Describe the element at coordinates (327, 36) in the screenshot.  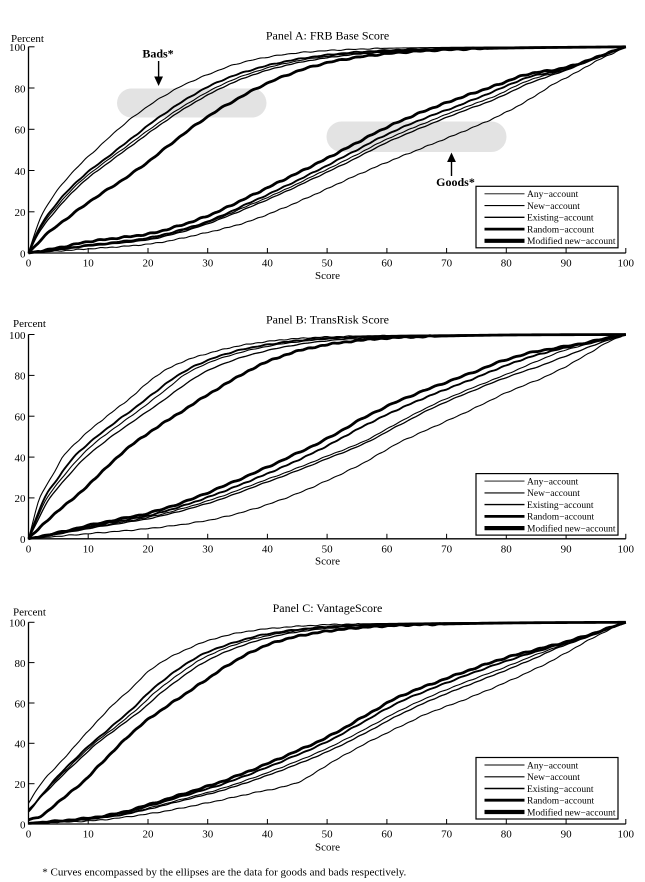
I see `svg-text: Panel A: FRB Base Score` at that location.